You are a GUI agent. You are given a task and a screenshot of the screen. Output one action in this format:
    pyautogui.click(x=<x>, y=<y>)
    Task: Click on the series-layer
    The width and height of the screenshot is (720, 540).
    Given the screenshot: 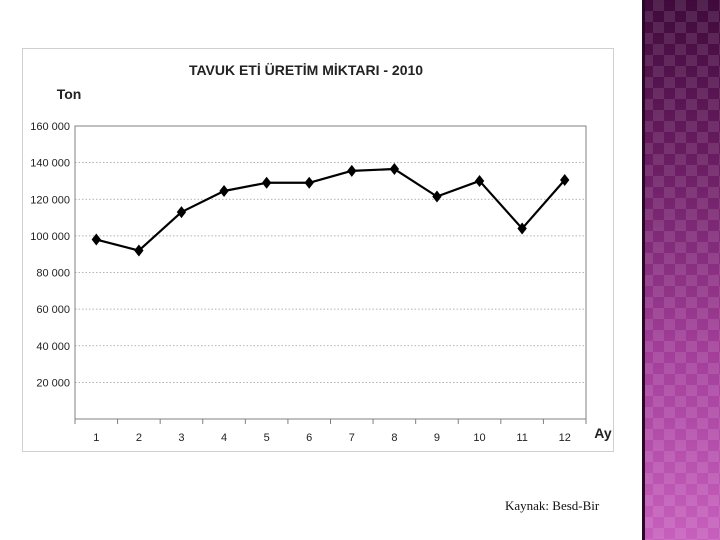 What is the action you would take?
    pyautogui.click(x=330, y=210)
    